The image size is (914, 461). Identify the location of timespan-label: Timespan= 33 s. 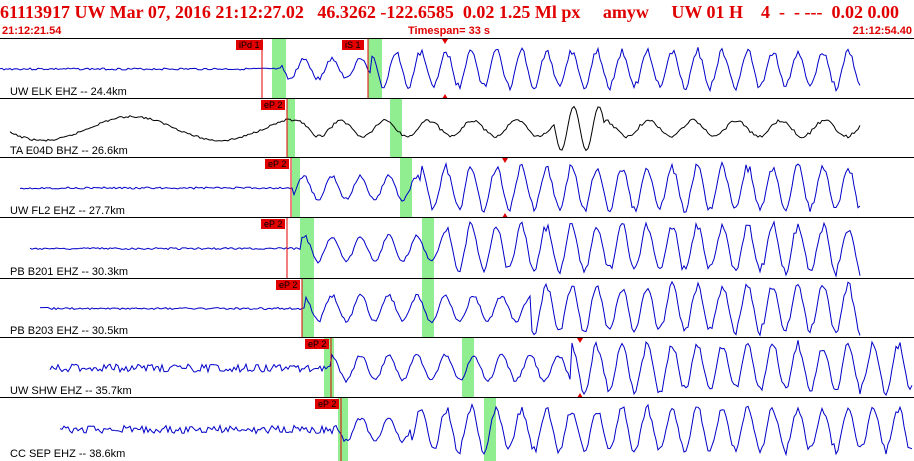
(449, 31).